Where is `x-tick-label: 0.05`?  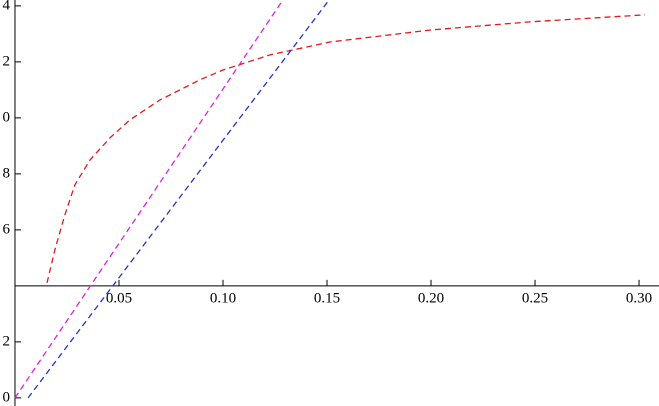
x-tick-label: 0.05 is located at coordinates (119, 298).